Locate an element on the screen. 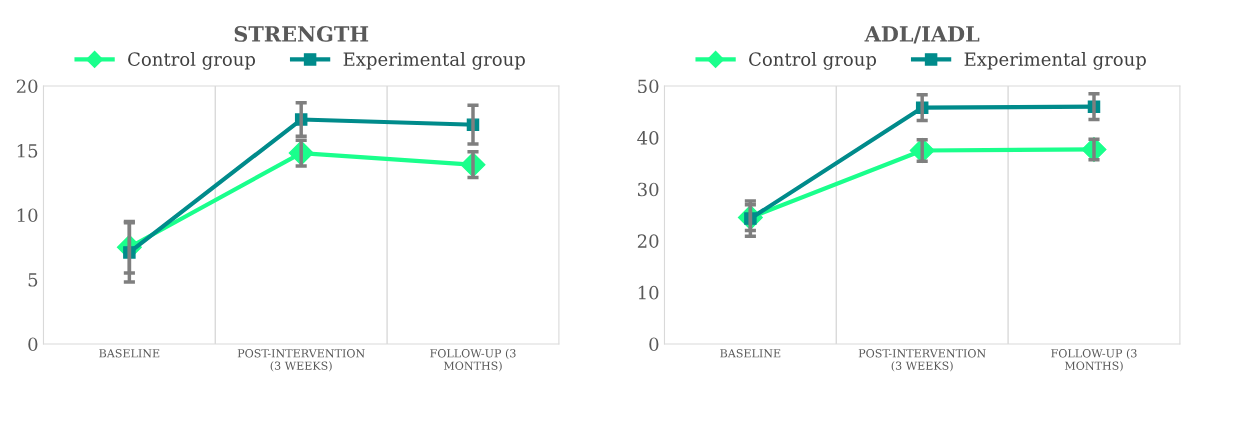 This screenshot has height=430, width=1242. y-tick-label: 30 is located at coordinates (648, 189).